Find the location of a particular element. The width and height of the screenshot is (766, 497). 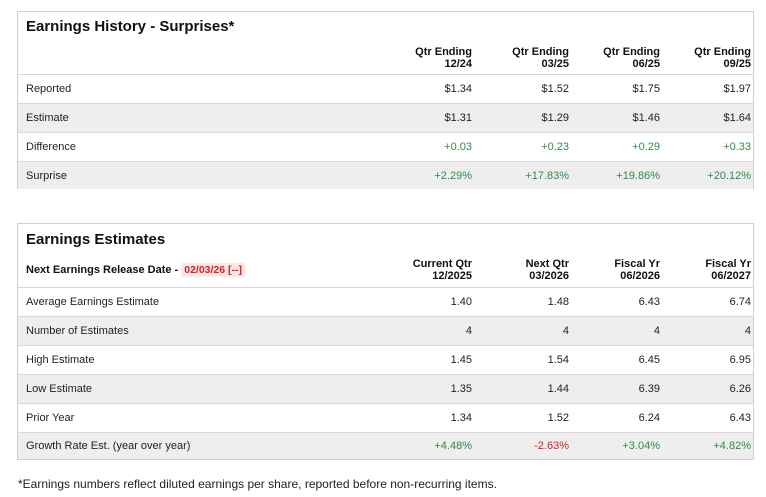

table-cell: 1.44 is located at coordinates (558, 389).